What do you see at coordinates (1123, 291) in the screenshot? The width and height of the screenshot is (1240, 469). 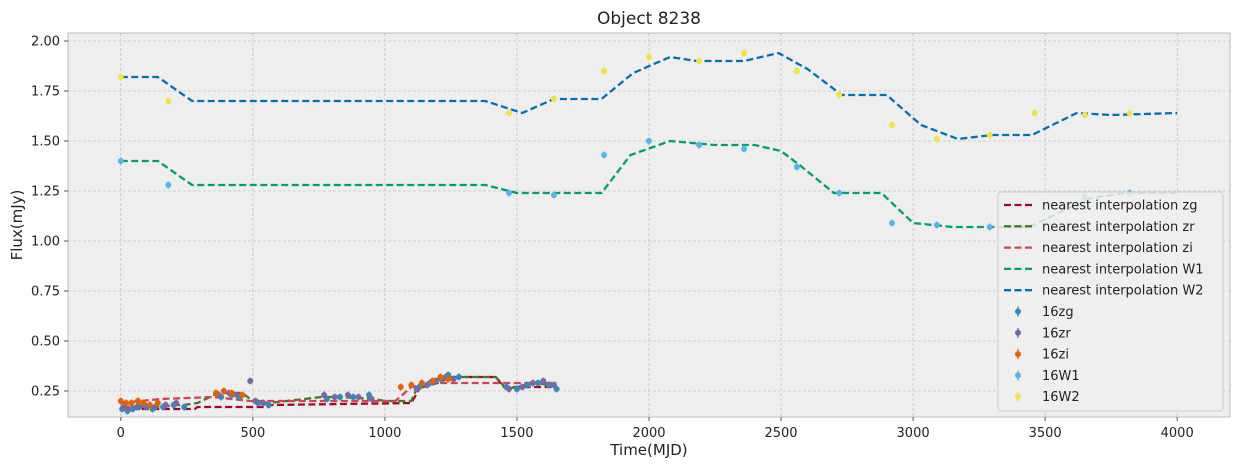 I see `legend-label: nearest interpolation W2` at bounding box center [1123, 291].